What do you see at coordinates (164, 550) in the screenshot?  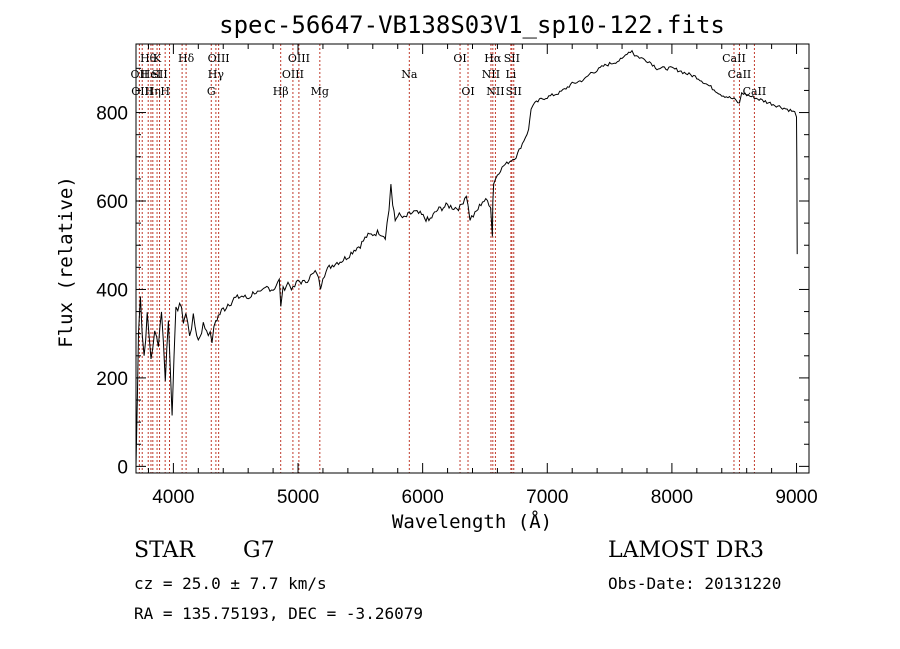 I see `object-class: STAR` at bounding box center [164, 550].